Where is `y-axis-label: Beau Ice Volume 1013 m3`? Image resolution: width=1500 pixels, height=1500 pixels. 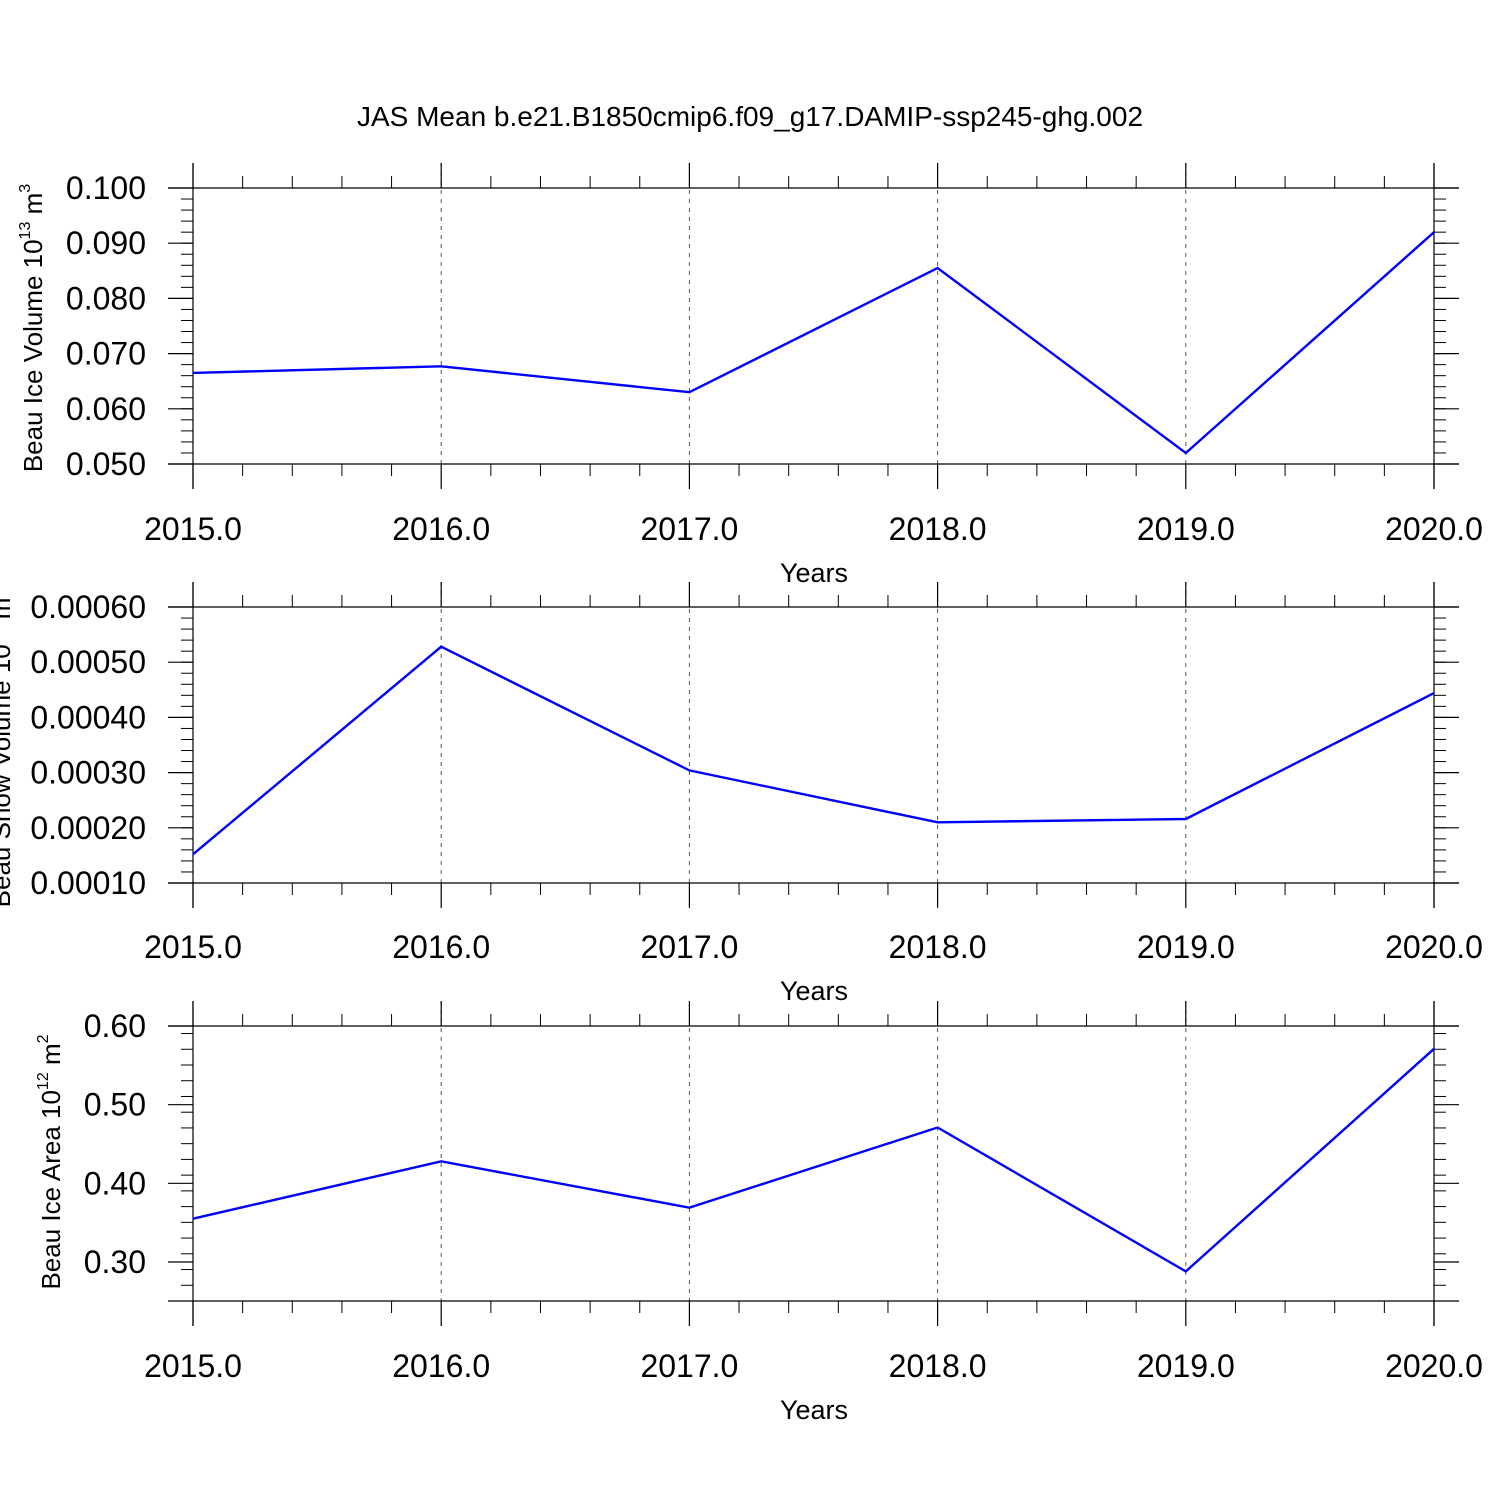 y-axis-label: Beau Ice Volume 1013 m3 is located at coordinates (32, 328).